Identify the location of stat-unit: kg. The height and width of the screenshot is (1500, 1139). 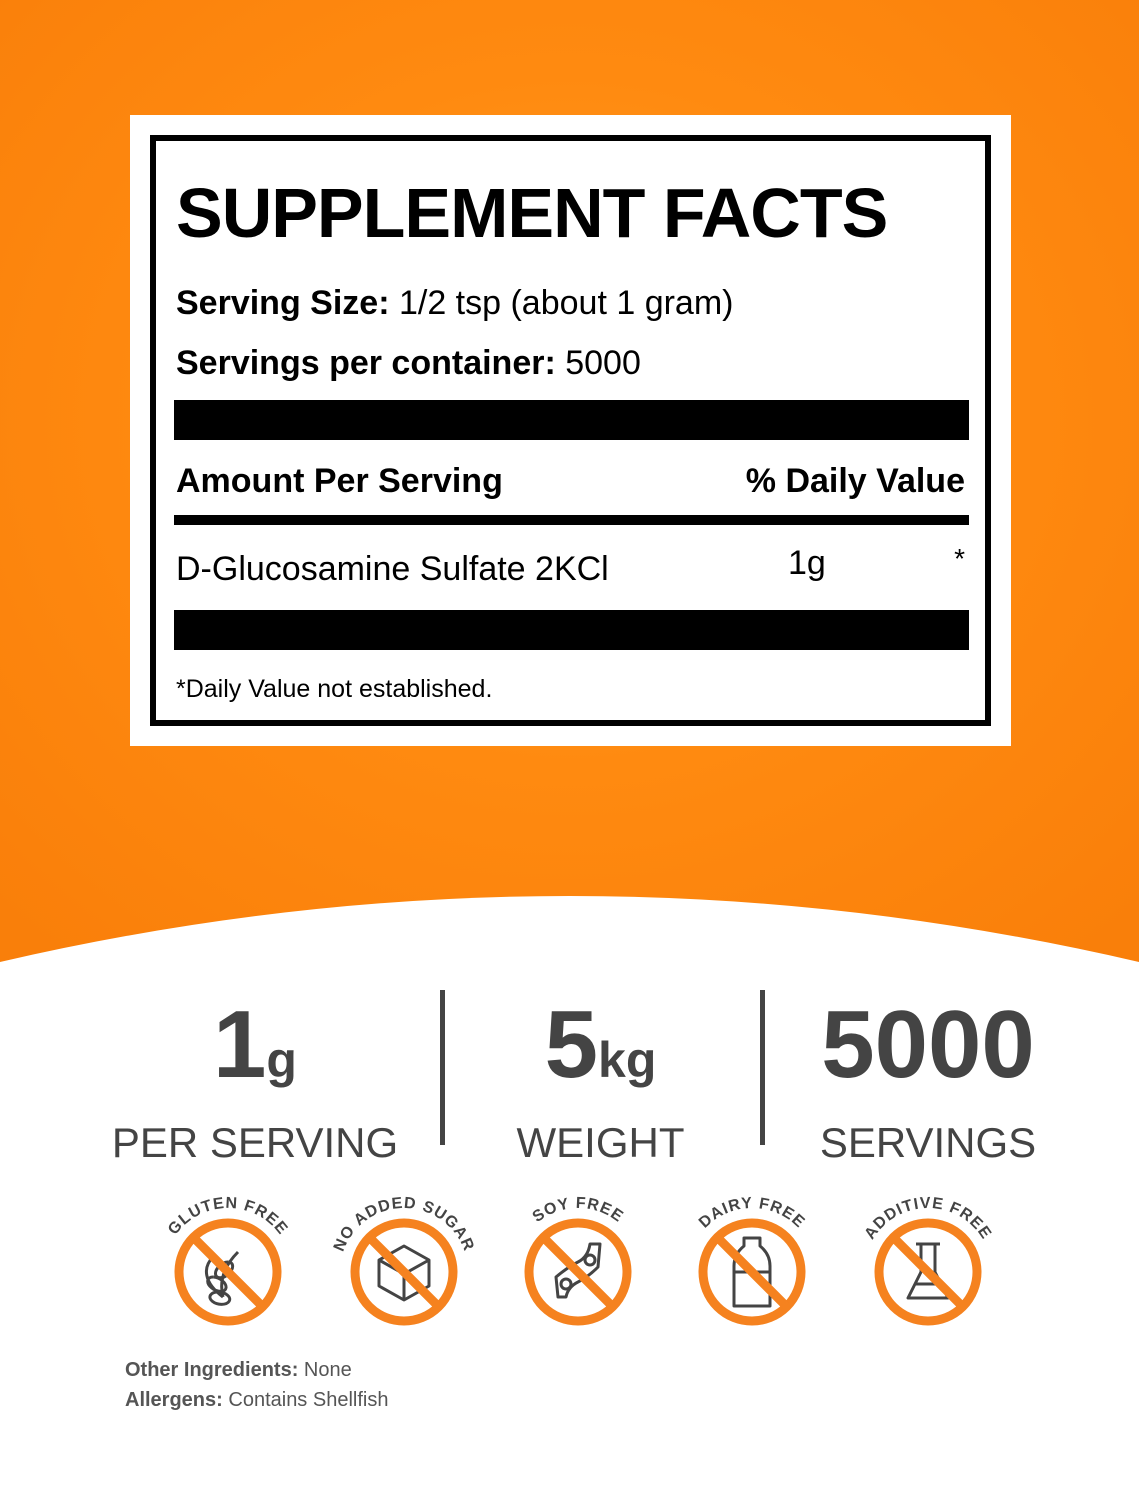
(627, 1060).